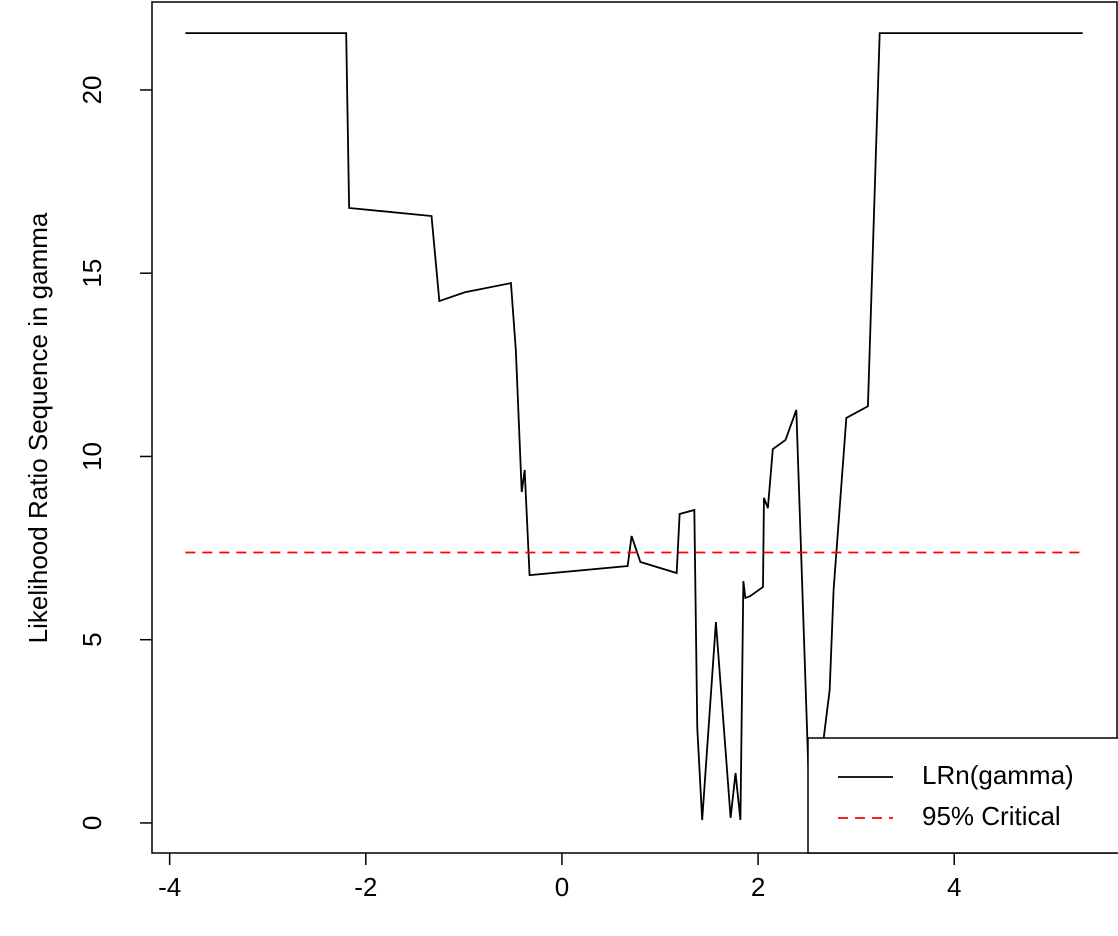  I want to click on legend-box, so click(962, 795).